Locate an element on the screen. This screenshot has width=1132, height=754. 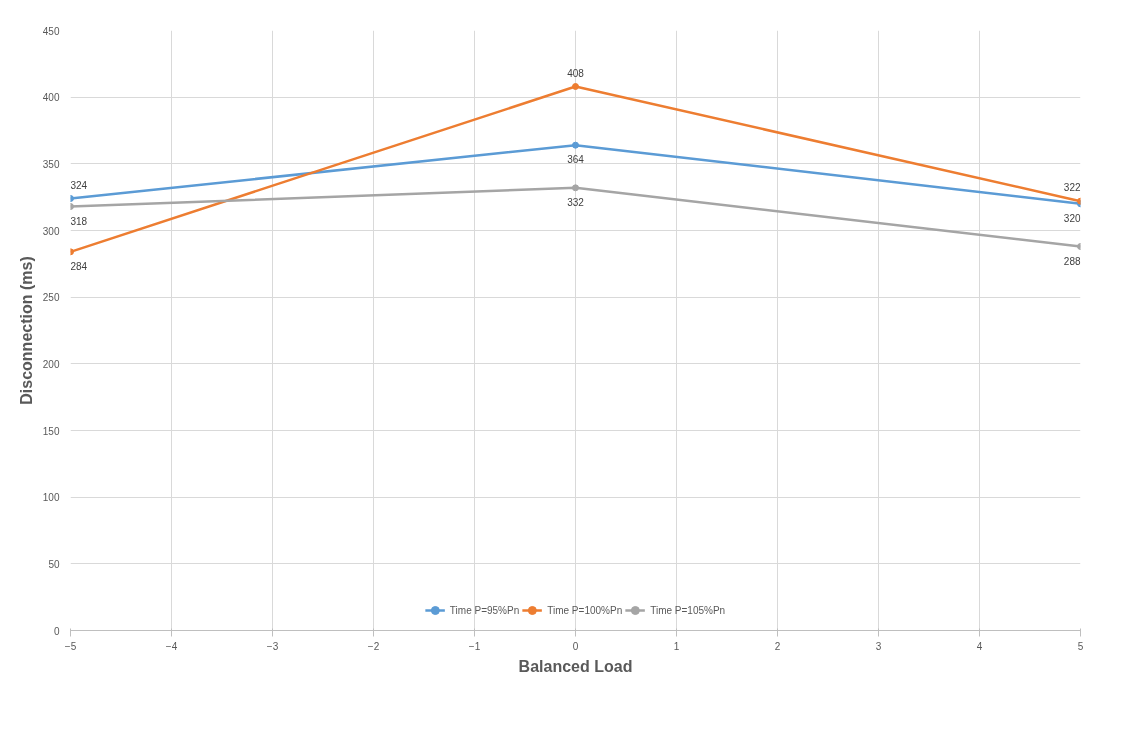
y-tick-label: 50 is located at coordinates (54, 564).